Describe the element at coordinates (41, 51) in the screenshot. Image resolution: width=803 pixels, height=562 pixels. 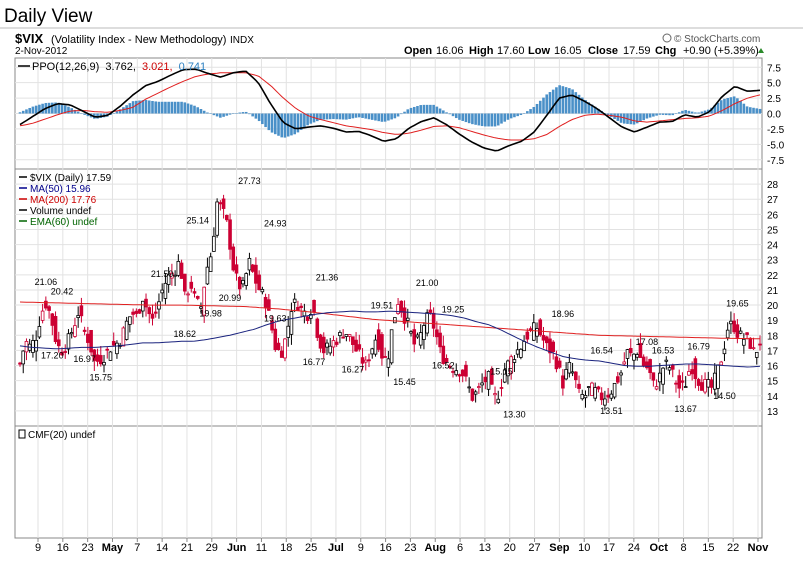
I see `quote-date: 2-Nov-2012` at that location.